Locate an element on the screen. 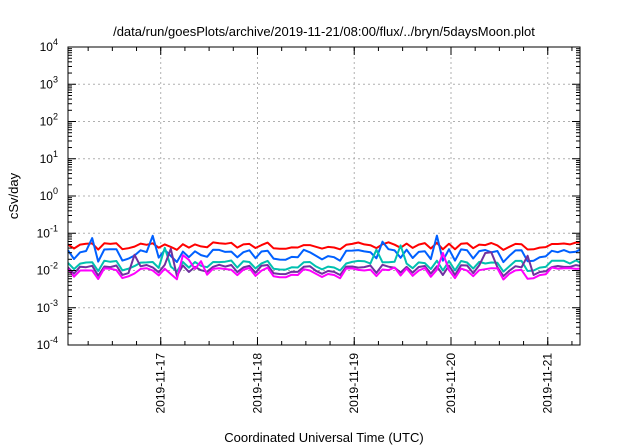 This screenshot has width=640, height=448. y-tick-label: 10¹ is located at coordinates (49, 157).